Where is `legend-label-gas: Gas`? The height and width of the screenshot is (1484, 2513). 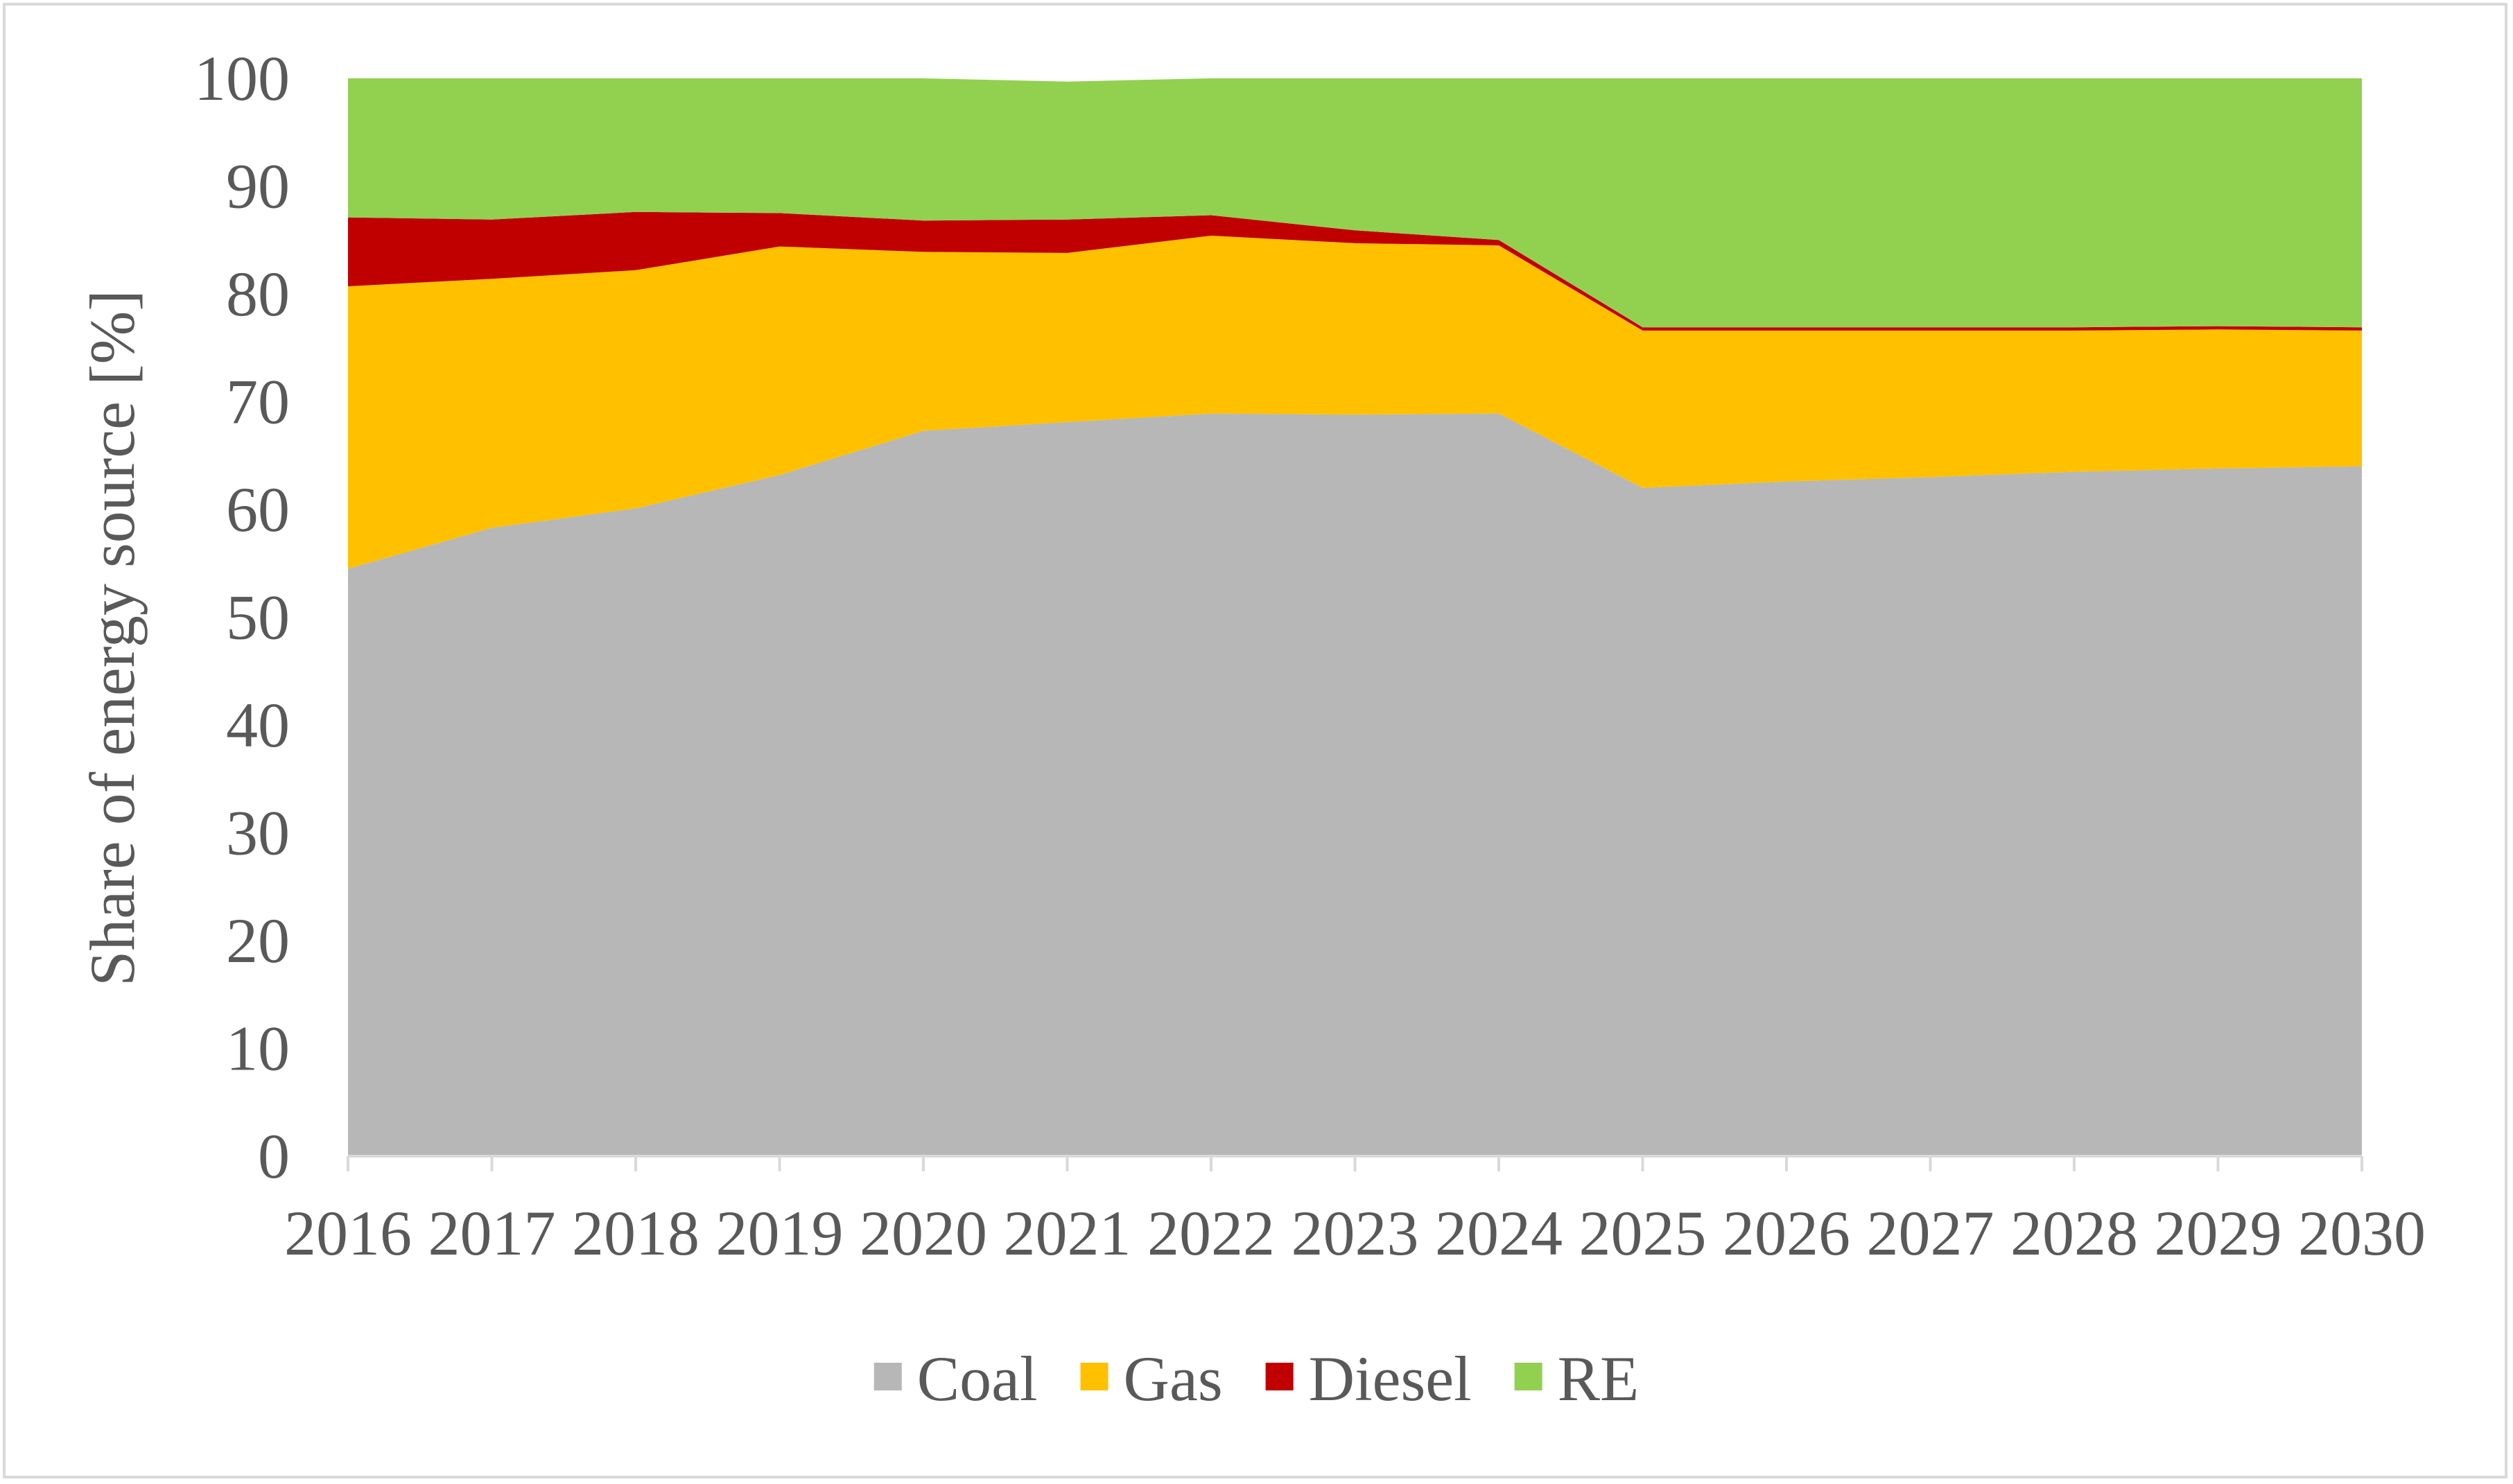
legend-label-gas: Gas is located at coordinates (1173, 1378).